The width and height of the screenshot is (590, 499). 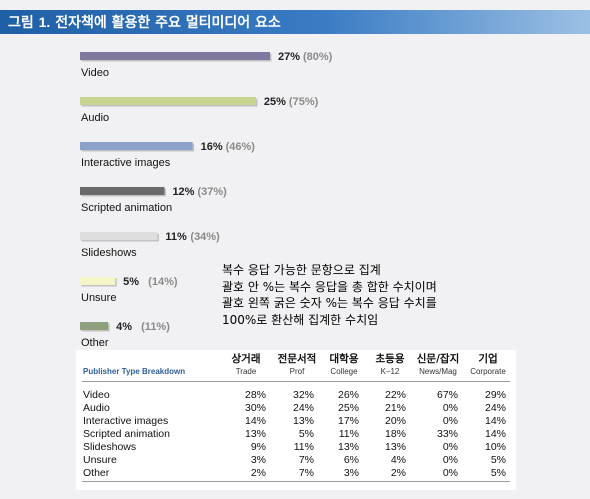 What do you see at coordinates (351, 460) in the screenshot?
I see `table-cell: 6%` at bounding box center [351, 460].